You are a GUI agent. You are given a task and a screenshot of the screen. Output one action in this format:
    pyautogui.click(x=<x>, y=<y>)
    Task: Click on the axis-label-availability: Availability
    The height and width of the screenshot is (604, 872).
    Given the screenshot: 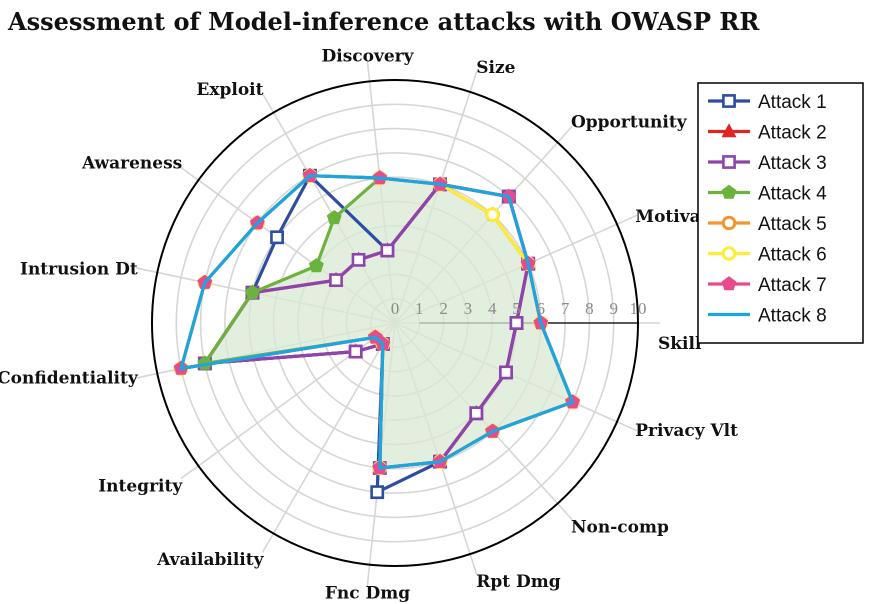 What is the action you would take?
    pyautogui.click(x=210, y=560)
    